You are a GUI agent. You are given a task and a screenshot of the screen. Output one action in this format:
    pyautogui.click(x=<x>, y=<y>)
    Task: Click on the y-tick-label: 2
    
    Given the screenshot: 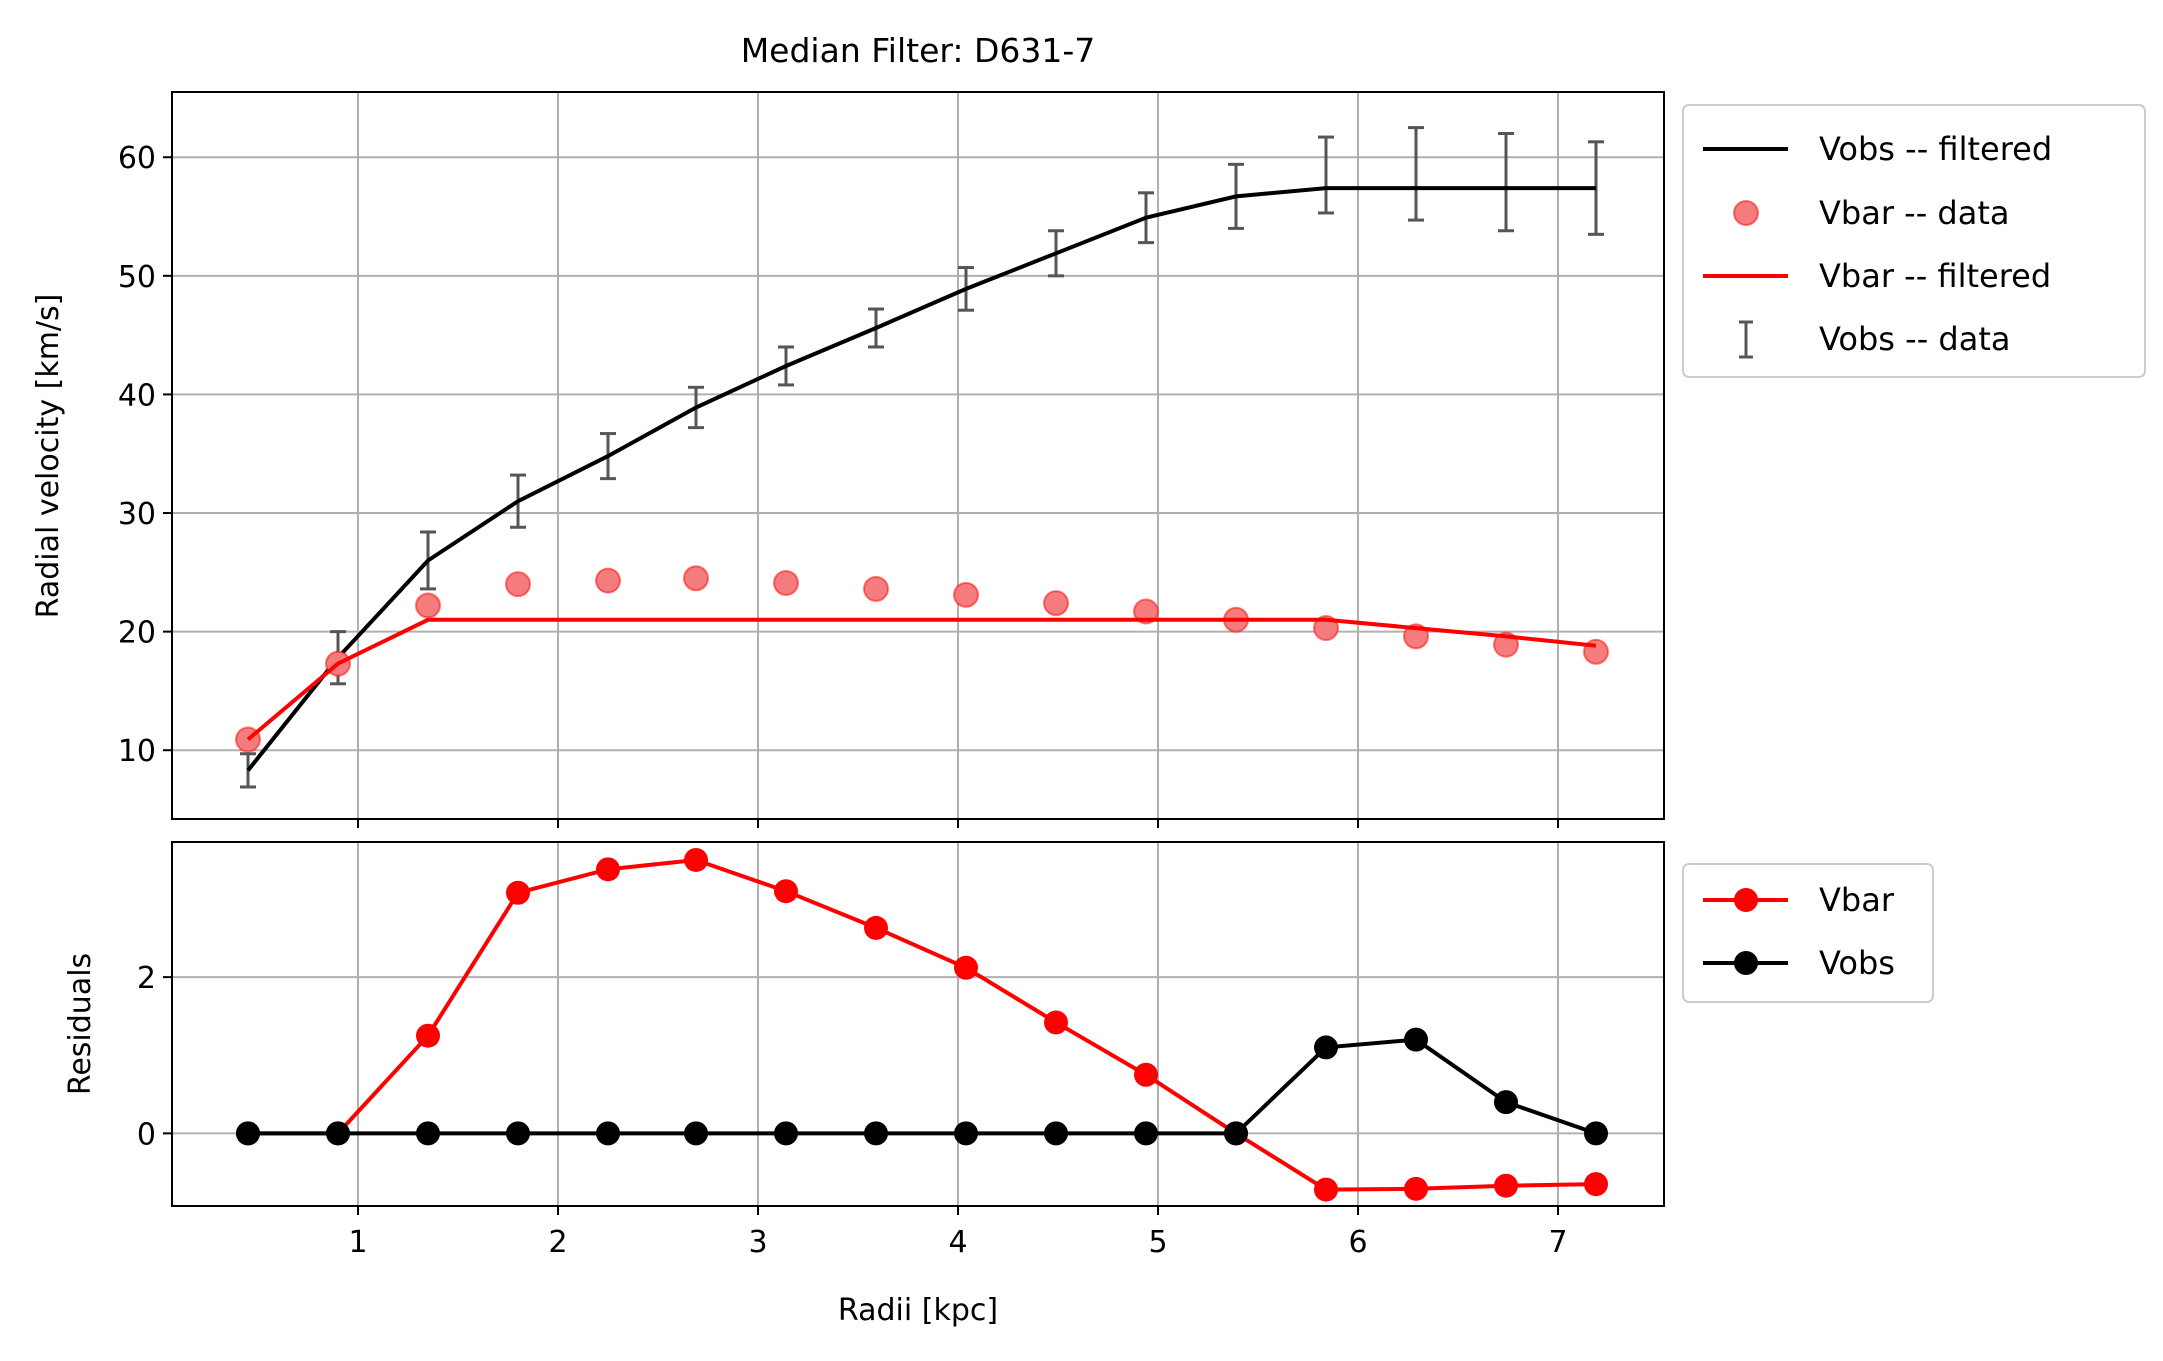 What is the action you would take?
    pyautogui.click(x=146, y=978)
    